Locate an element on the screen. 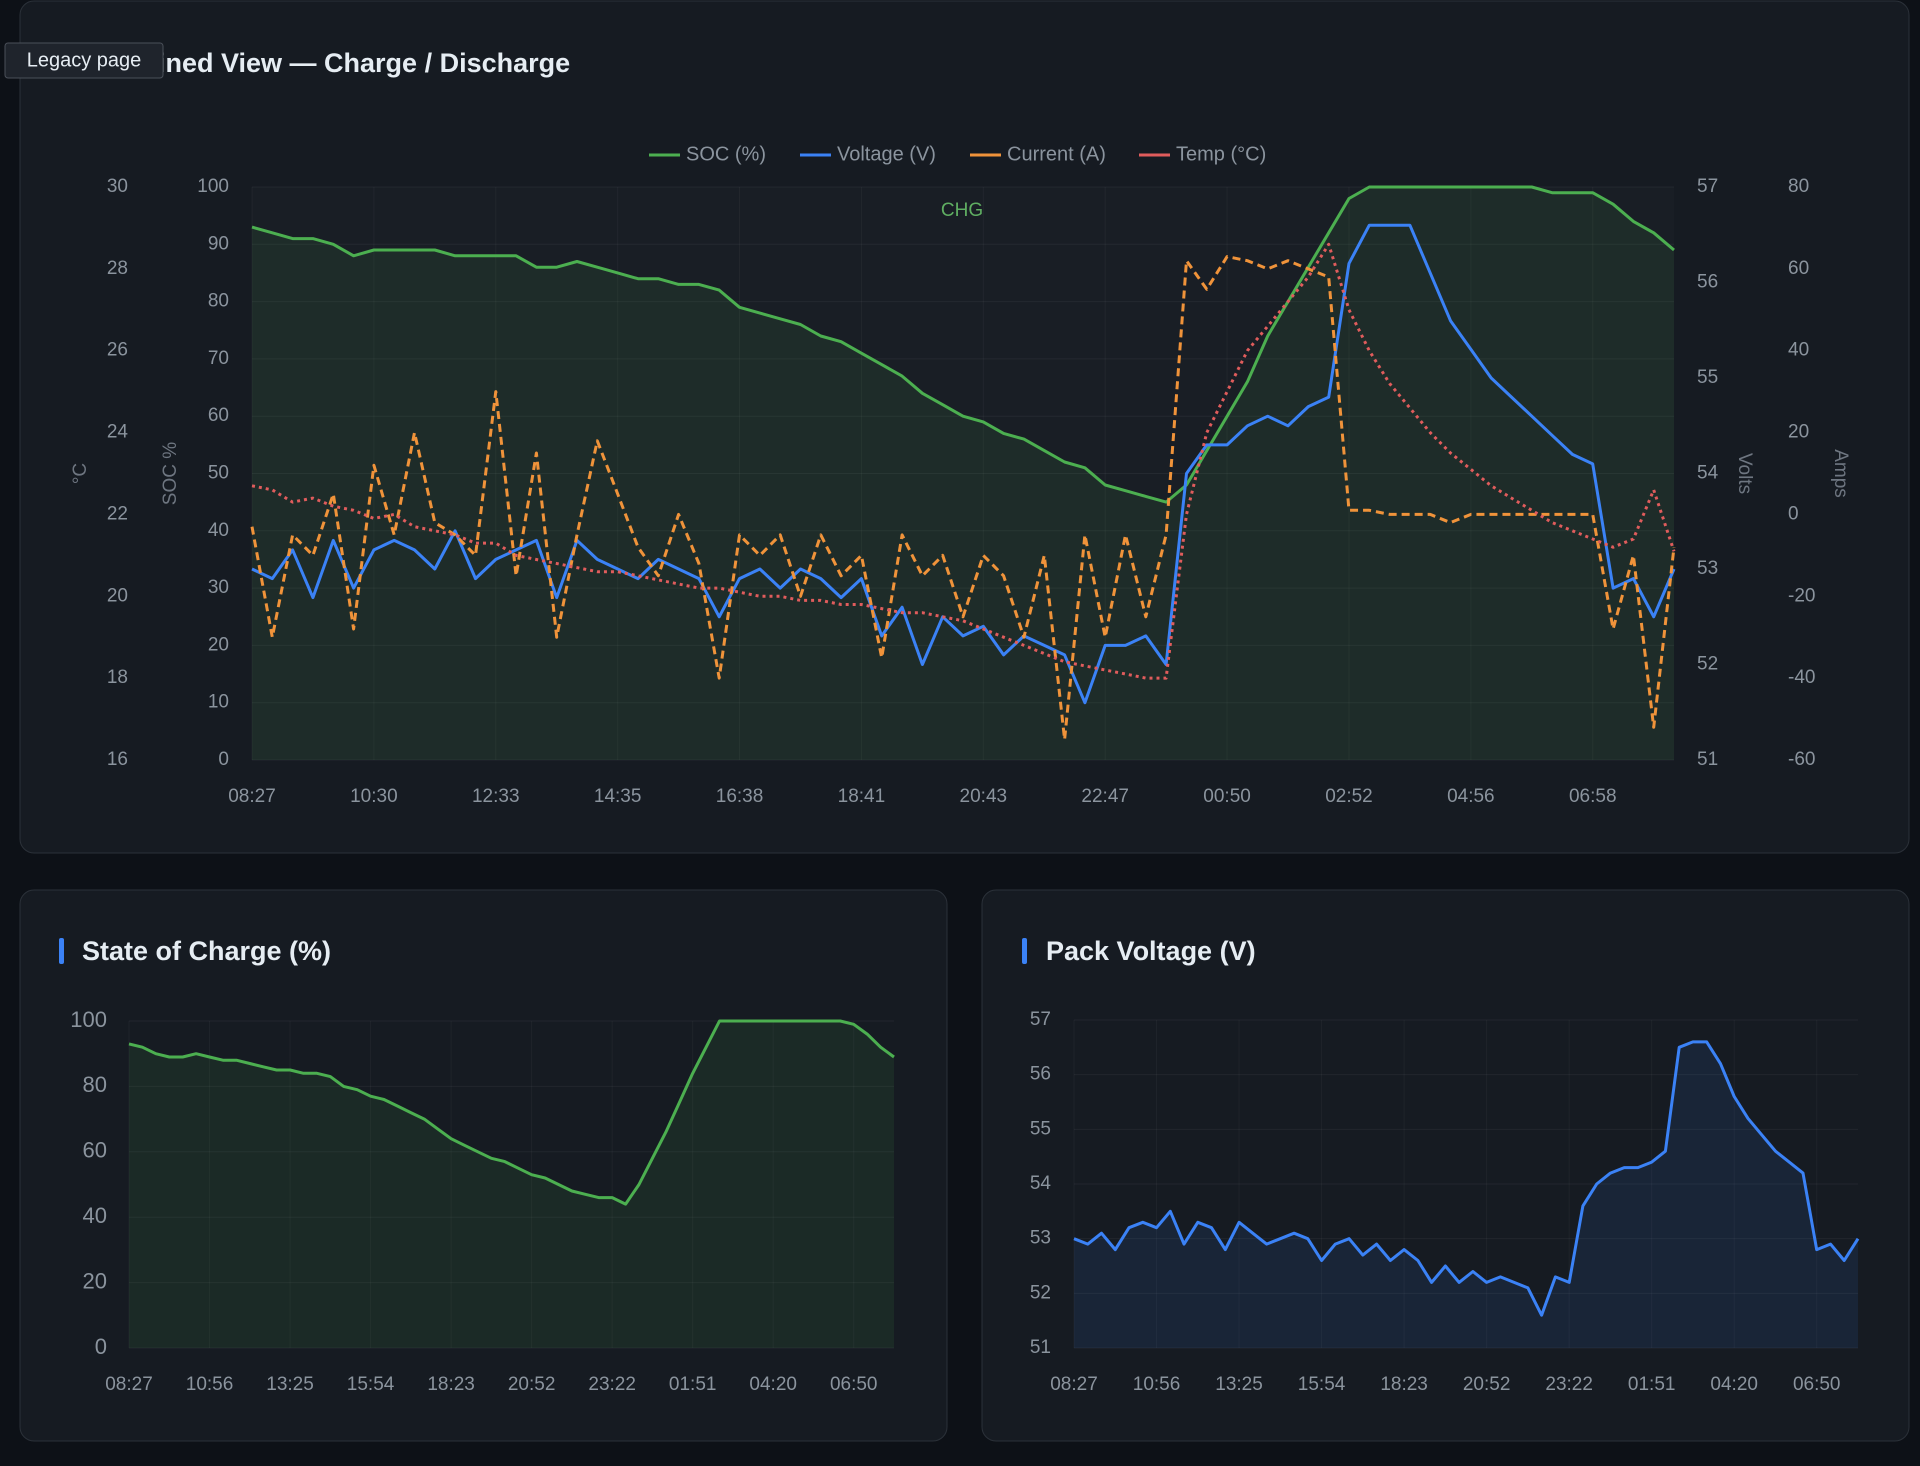 This screenshot has width=1920, height=1466. y-tick-label: -60 is located at coordinates (1801, 759).